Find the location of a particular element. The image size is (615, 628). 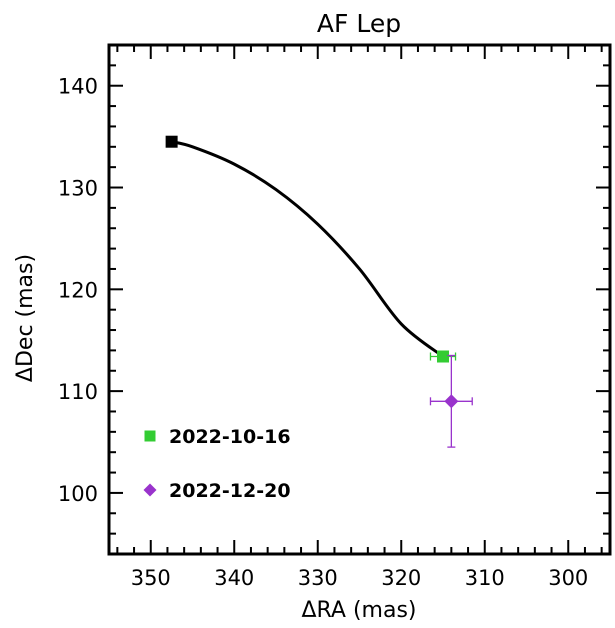

y-axis-label: ΔDec (mas) is located at coordinates (25, 318).